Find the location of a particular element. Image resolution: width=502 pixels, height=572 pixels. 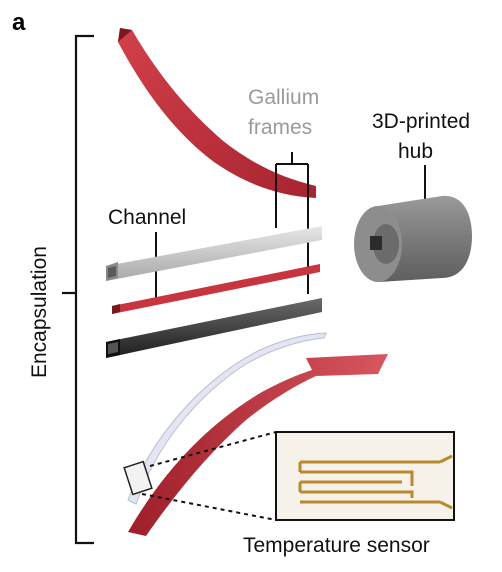

gallium-frame-top is located at coordinates (214, 253).